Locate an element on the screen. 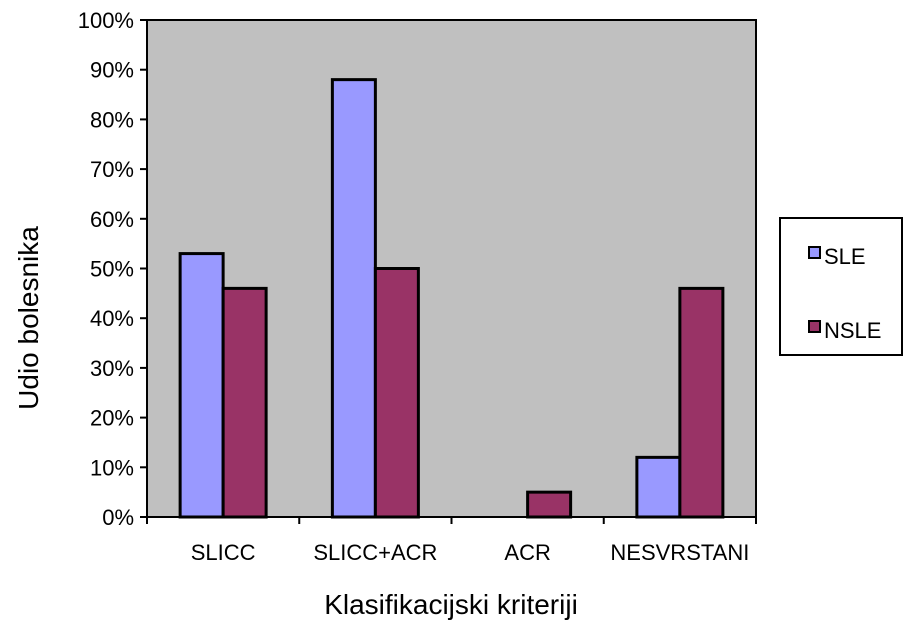  bar-sle-nesvrstani is located at coordinates (658, 487).